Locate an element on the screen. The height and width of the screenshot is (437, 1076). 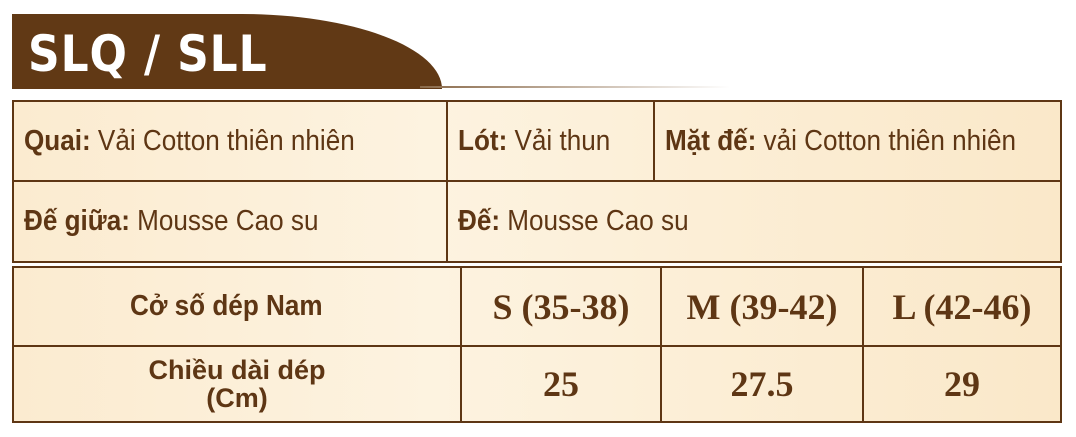
size-s: S (35-38) is located at coordinates (562, 307).